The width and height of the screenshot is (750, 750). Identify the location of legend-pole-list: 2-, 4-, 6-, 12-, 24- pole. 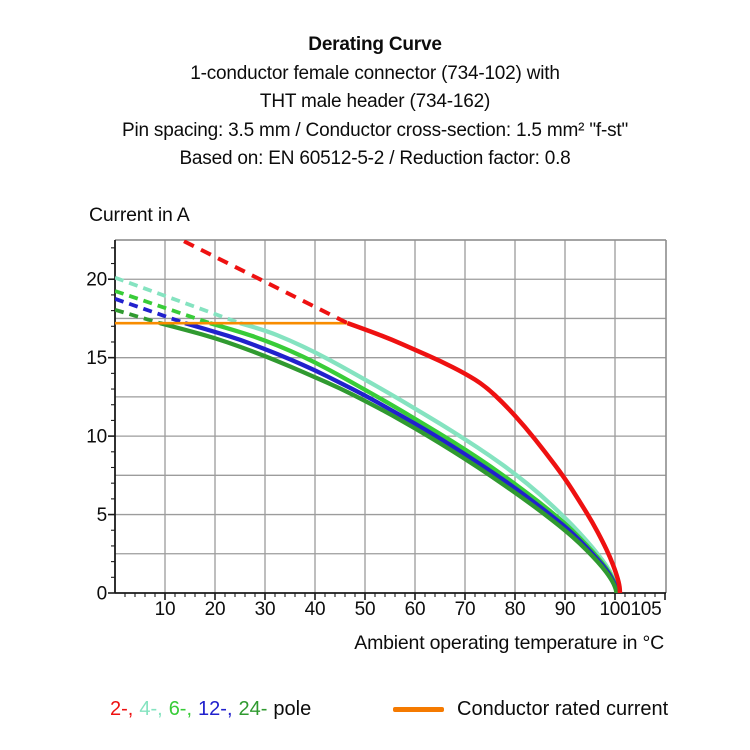
(210, 709).